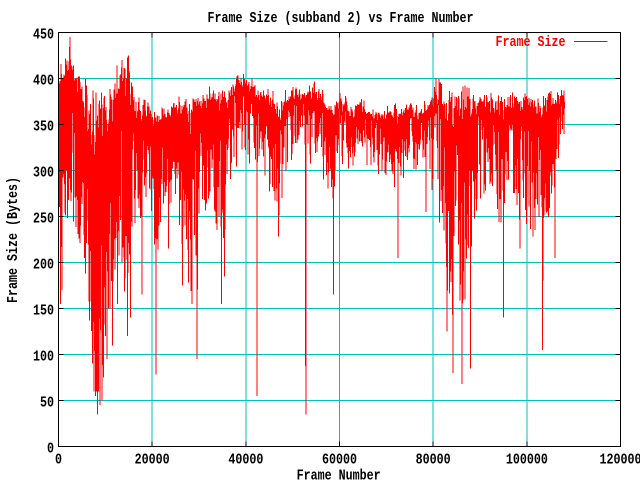 The width and height of the screenshot is (640, 480). Describe the element at coordinates (43, 265) in the screenshot. I see `svg-text: 200` at that location.